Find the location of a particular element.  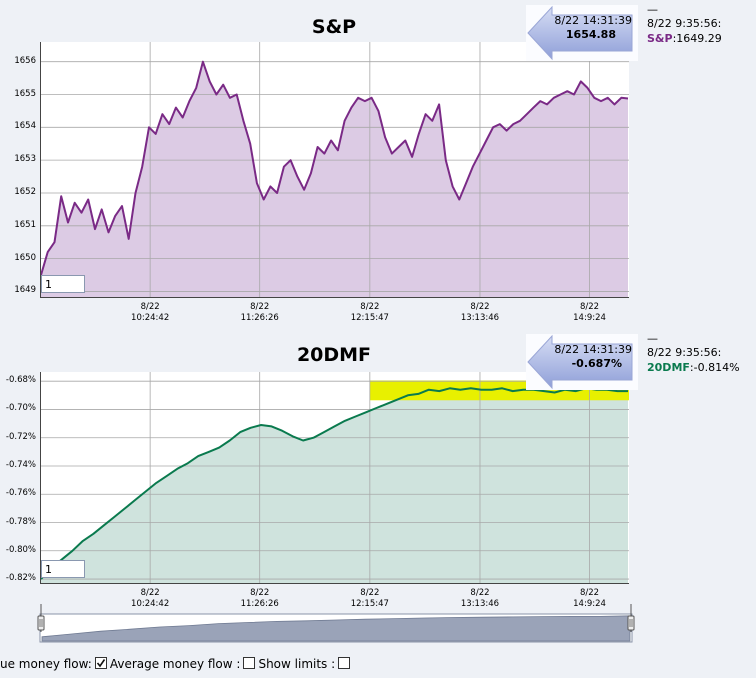

sp-legend-name: S&P is located at coordinates (660, 38).